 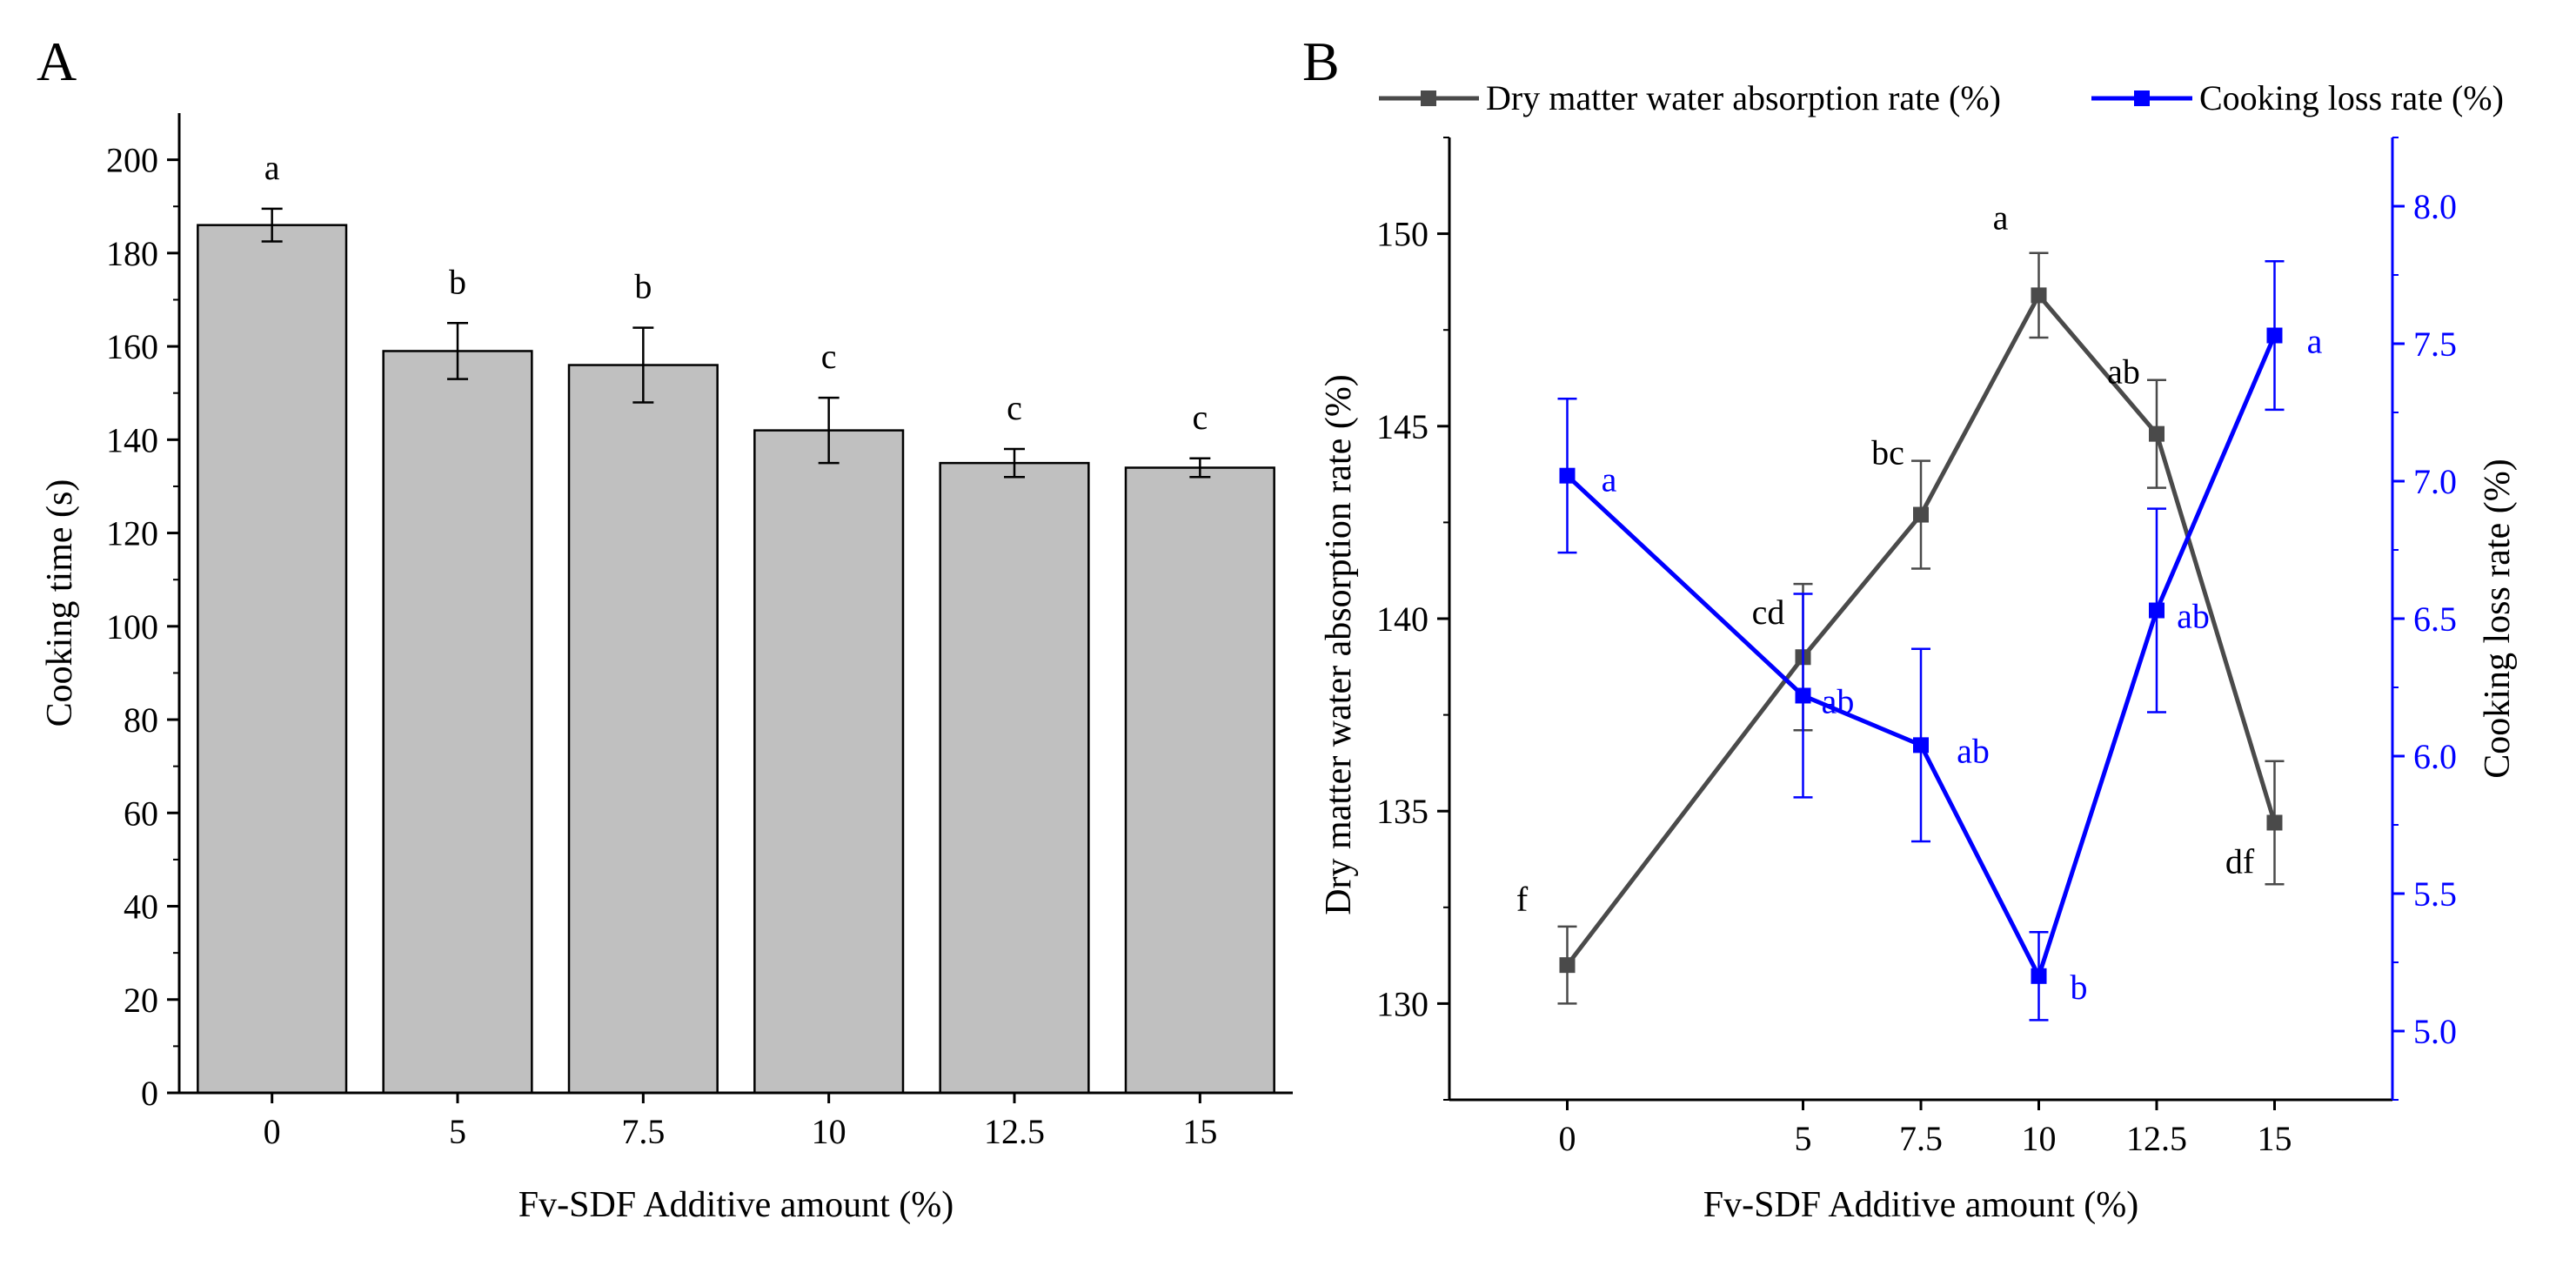 I want to click on panel-a-y-tick-label: 60, so click(x=141, y=813).